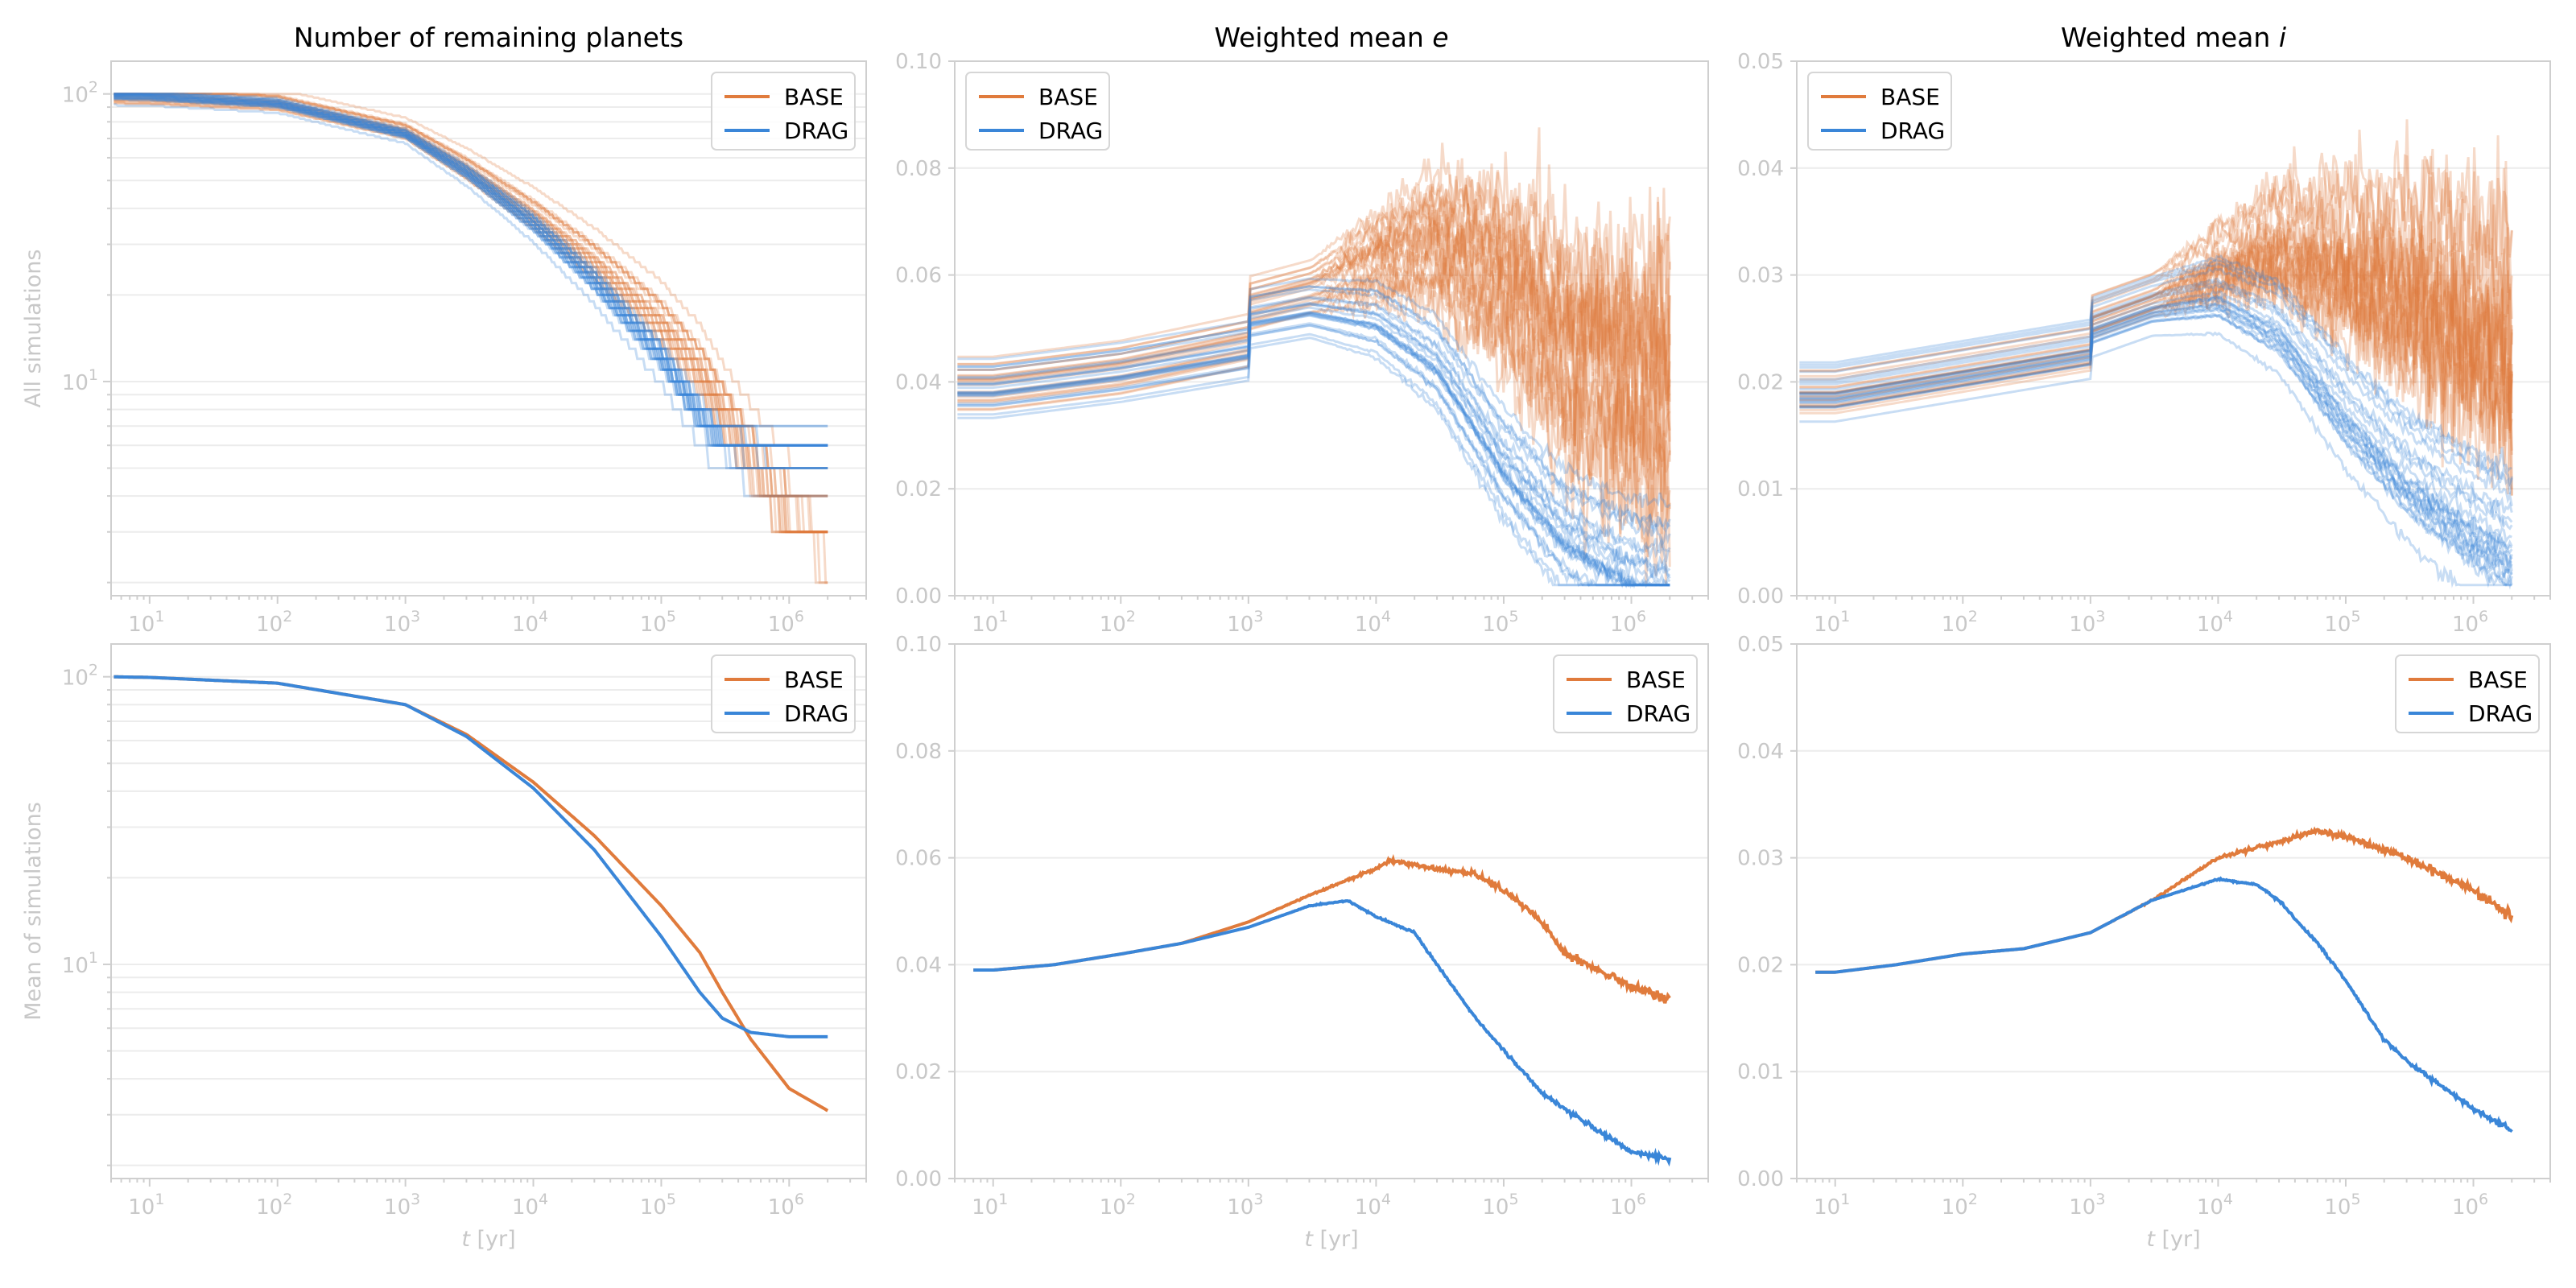 The width and height of the screenshot is (2576, 1288). What do you see at coordinates (2164, 900) in the screenshot?
I see `mean-line-base` at bounding box center [2164, 900].